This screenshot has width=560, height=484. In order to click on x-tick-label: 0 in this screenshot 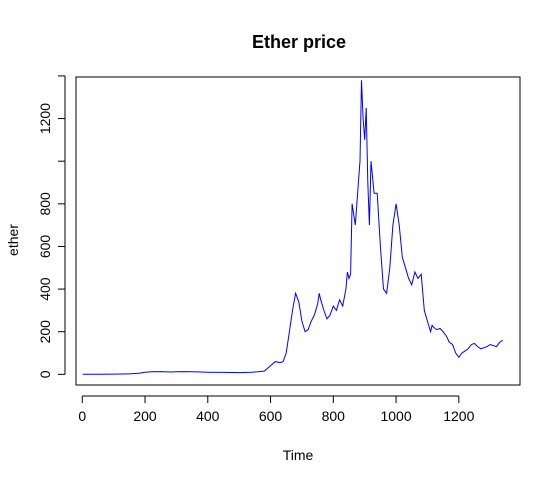, I will do `click(82, 416)`.